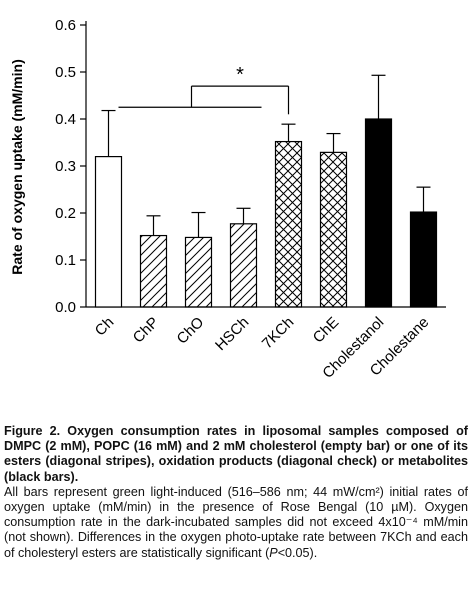 The height and width of the screenshot is (613, 472). What do you see at coordinates (146, 330) in the screenshot?
I see `x-tick-label: ChP` at bounding box center [146, 330].